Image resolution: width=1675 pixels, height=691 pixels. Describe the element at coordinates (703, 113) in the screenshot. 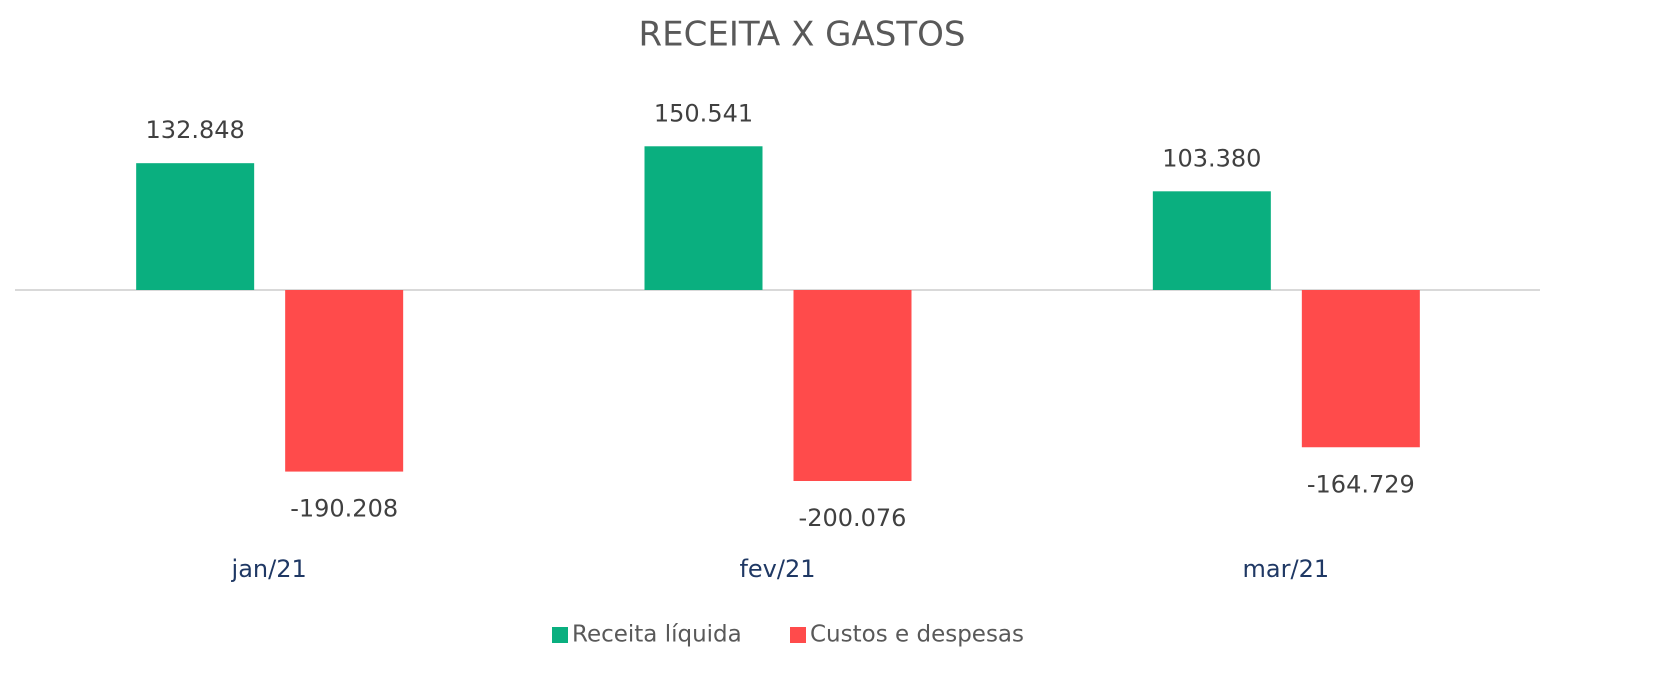

I see `data-label: 150.541` at that location.